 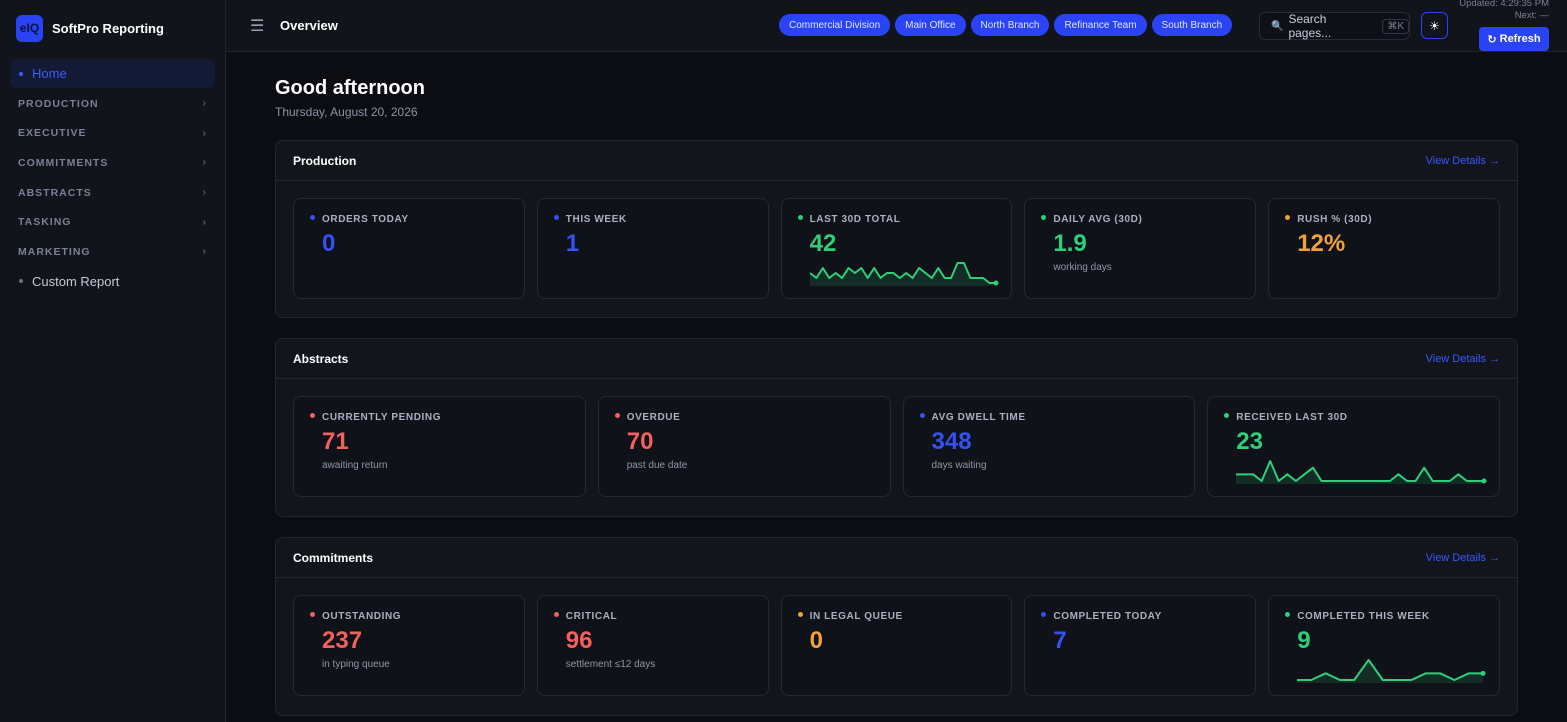 What do you see at coordinates (1384, 248) in the screenshot?
I see `kpi-rush-percent: RUSH % (30D) 12%` at bounding box center [1384, 248].